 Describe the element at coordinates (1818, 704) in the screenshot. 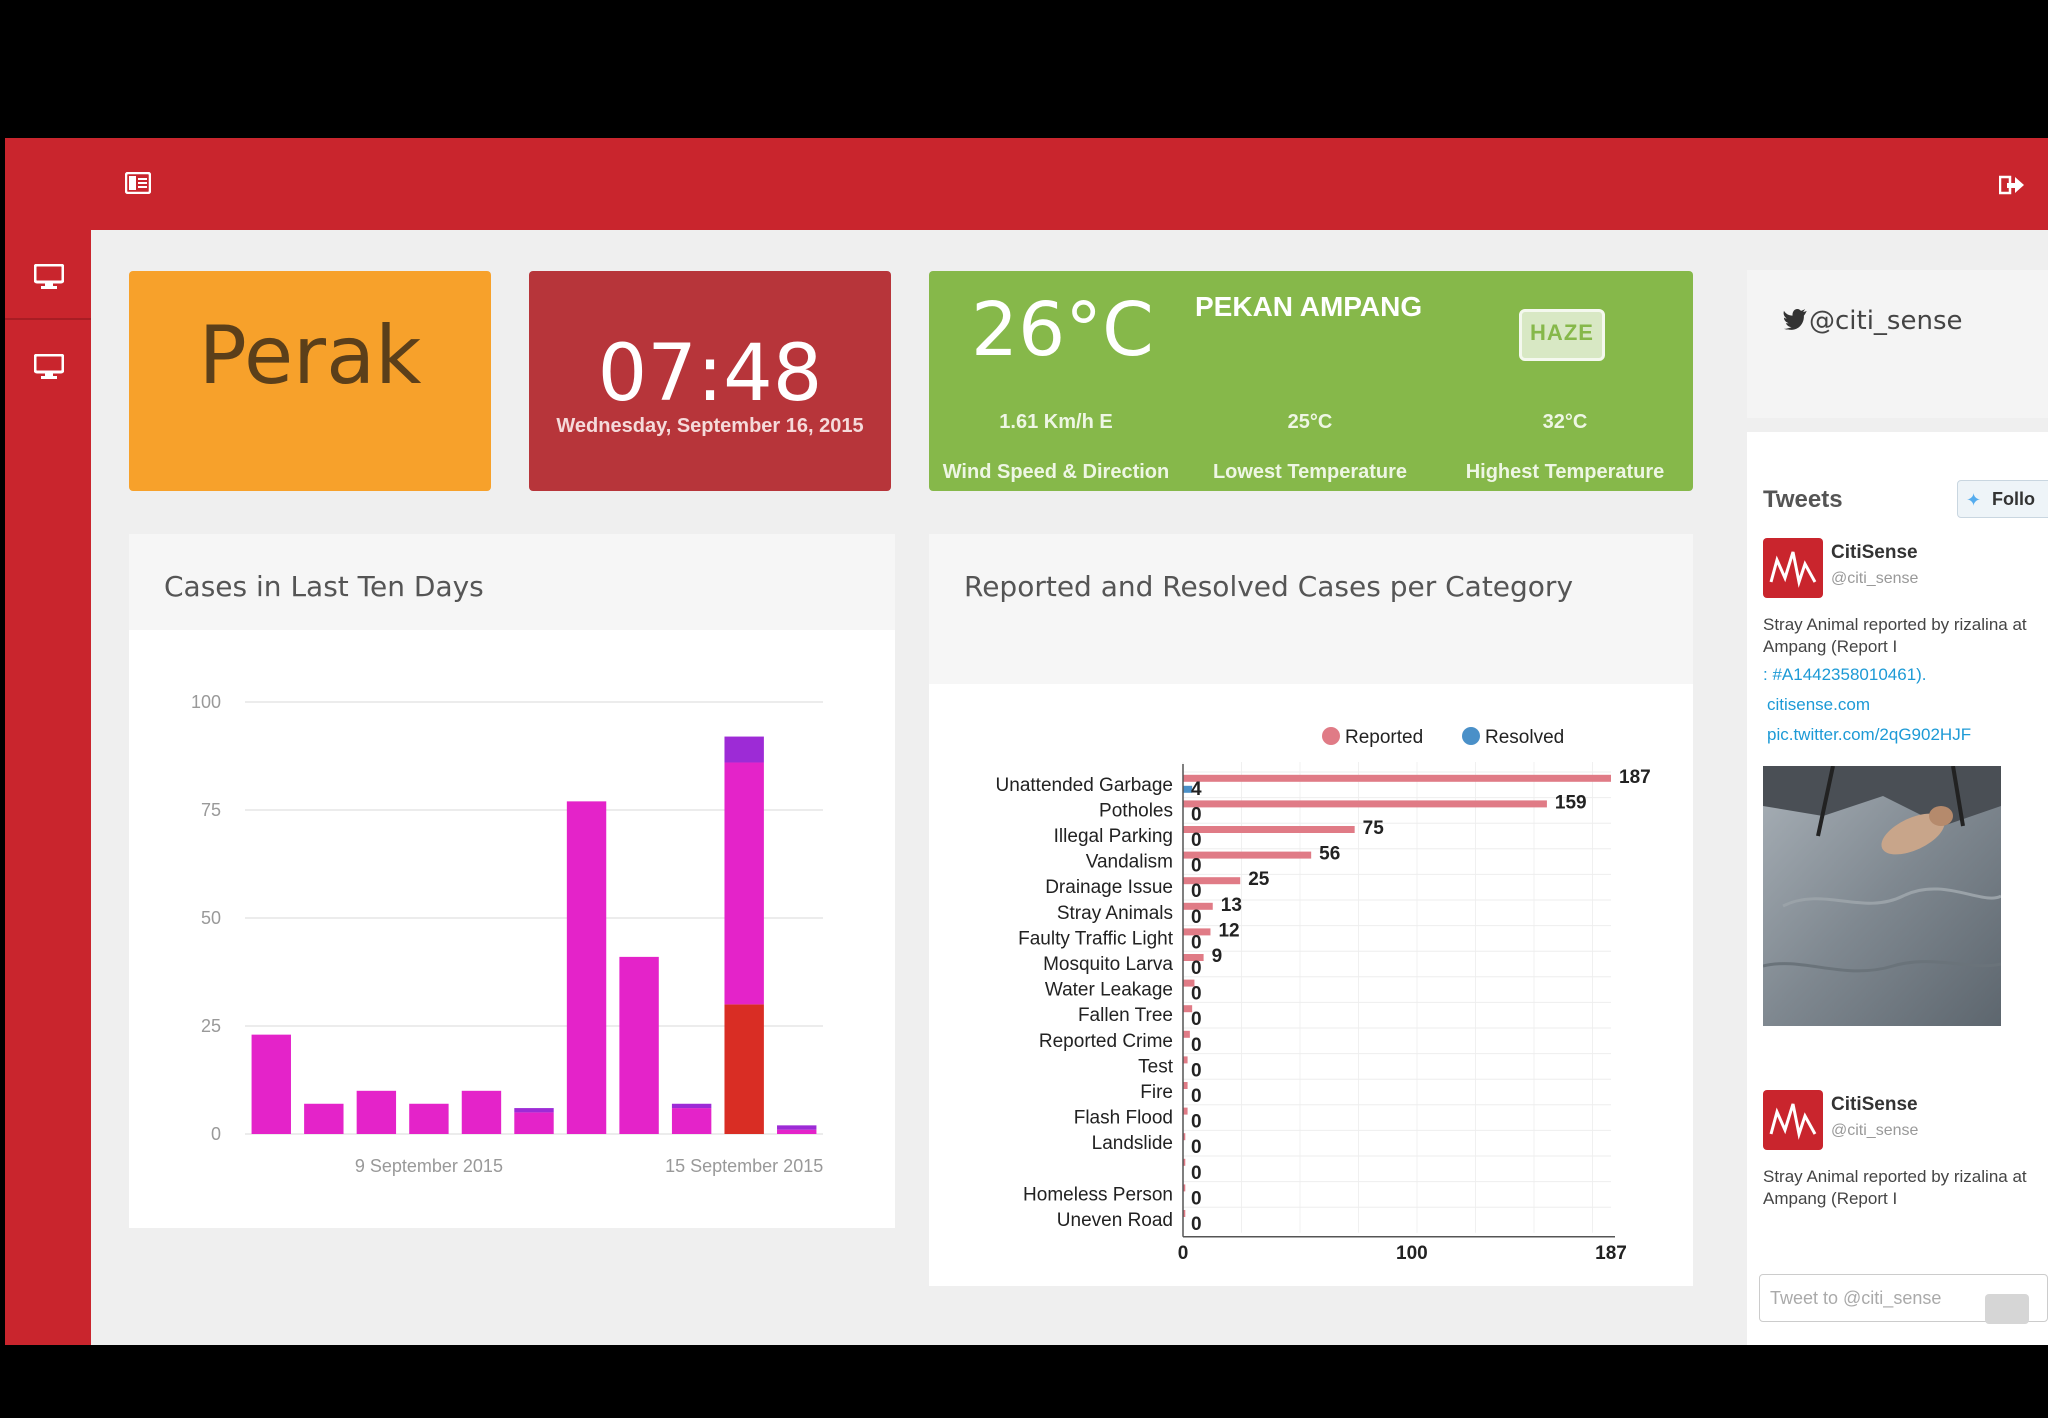

I see `tweet-link: citisense.com` at that location.